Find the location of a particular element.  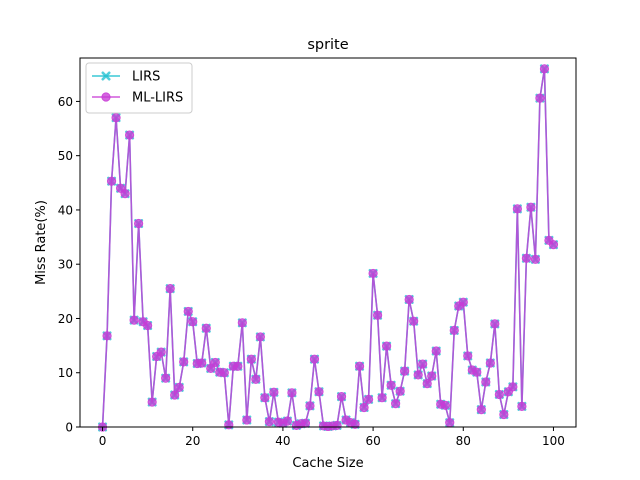

y-tick-label: 60 is located at coordinates (65, 102).